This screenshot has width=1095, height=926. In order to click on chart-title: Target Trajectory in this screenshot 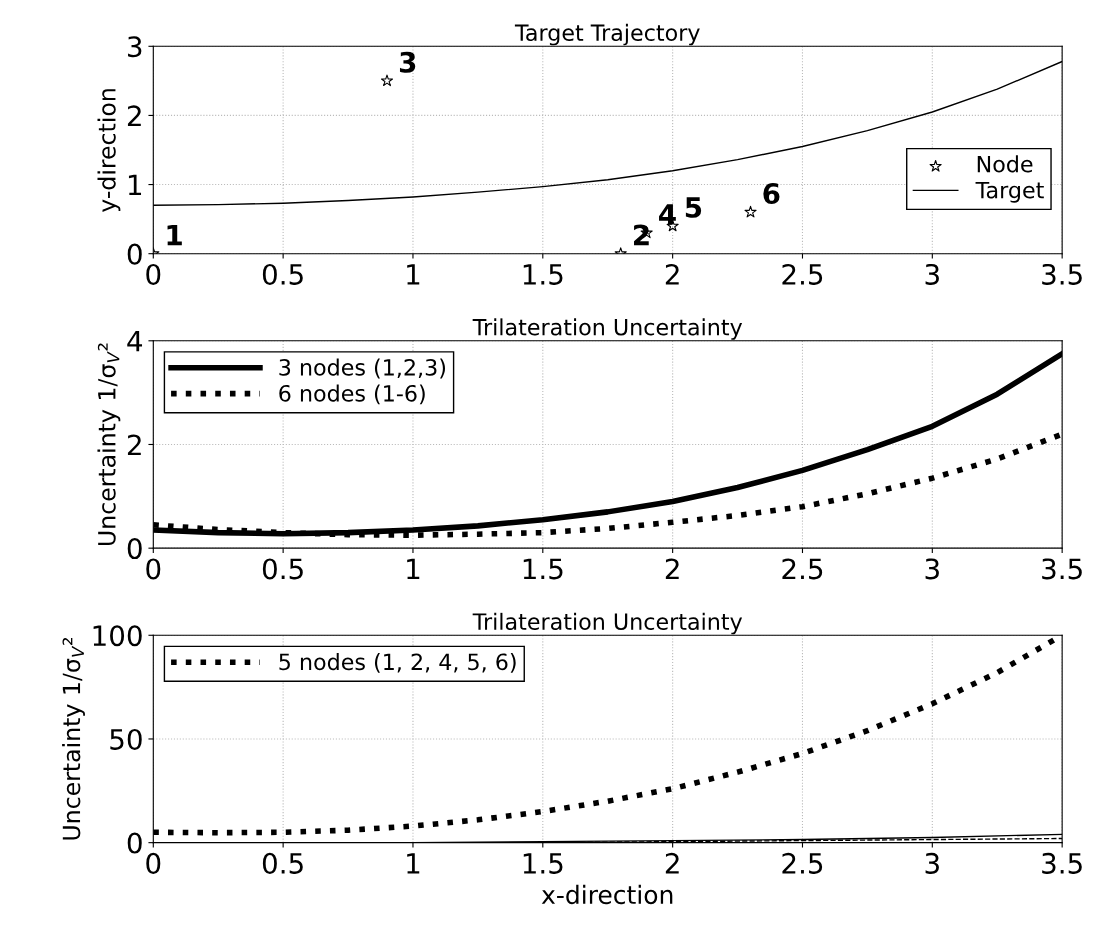, I will do `click(607, 34)`.